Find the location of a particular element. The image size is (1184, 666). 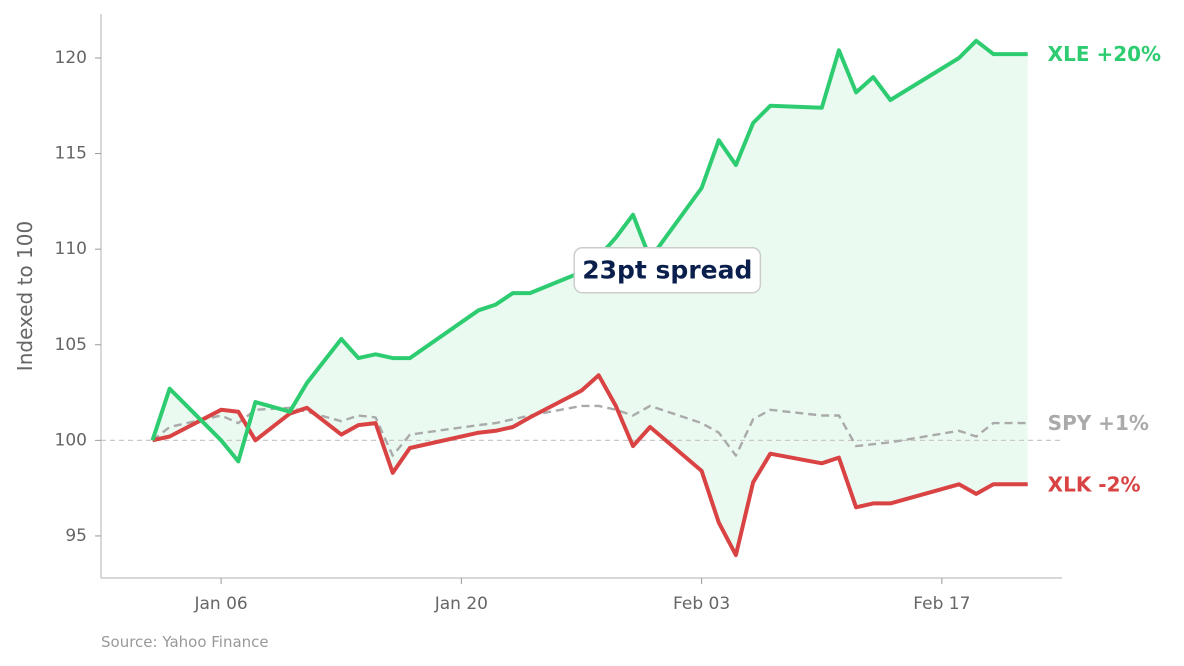

end-label-xlk: XLK -2% is located at coordinates (1094, 484).